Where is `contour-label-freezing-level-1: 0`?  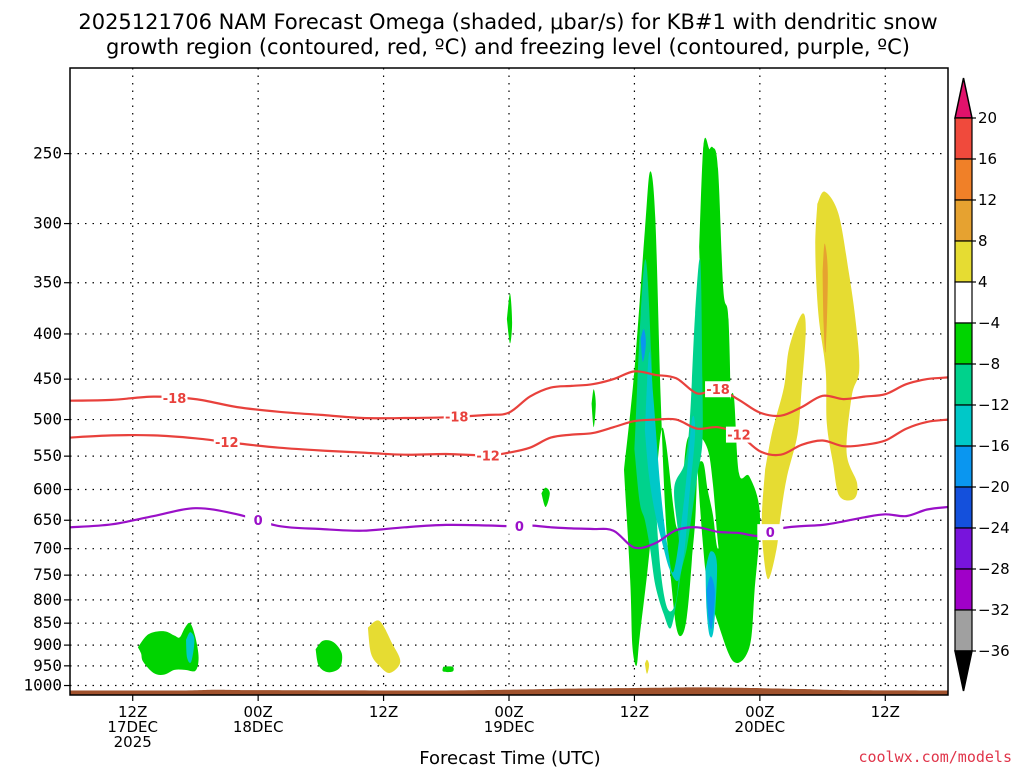 contour-label-freezing-level-1: 0 is located at coordinates (519, 527).